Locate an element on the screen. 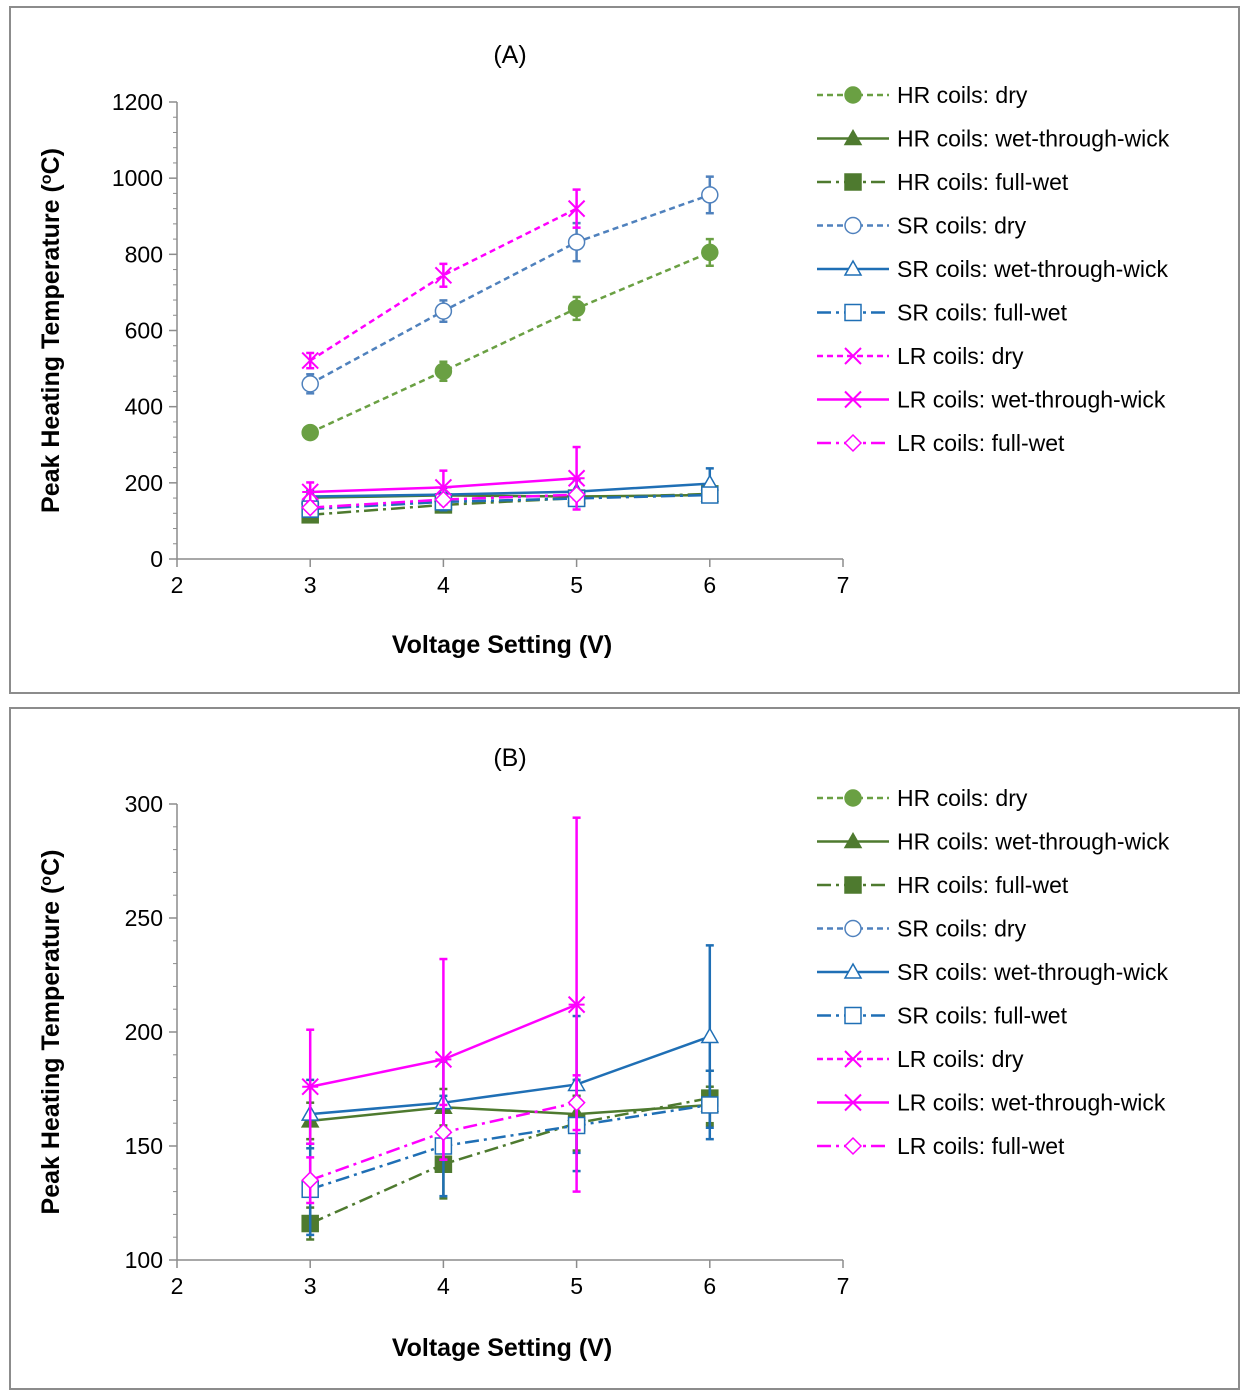 The image size is (1243, 1393). y-tick-label: 1200 is located at coordinates (137, 102).